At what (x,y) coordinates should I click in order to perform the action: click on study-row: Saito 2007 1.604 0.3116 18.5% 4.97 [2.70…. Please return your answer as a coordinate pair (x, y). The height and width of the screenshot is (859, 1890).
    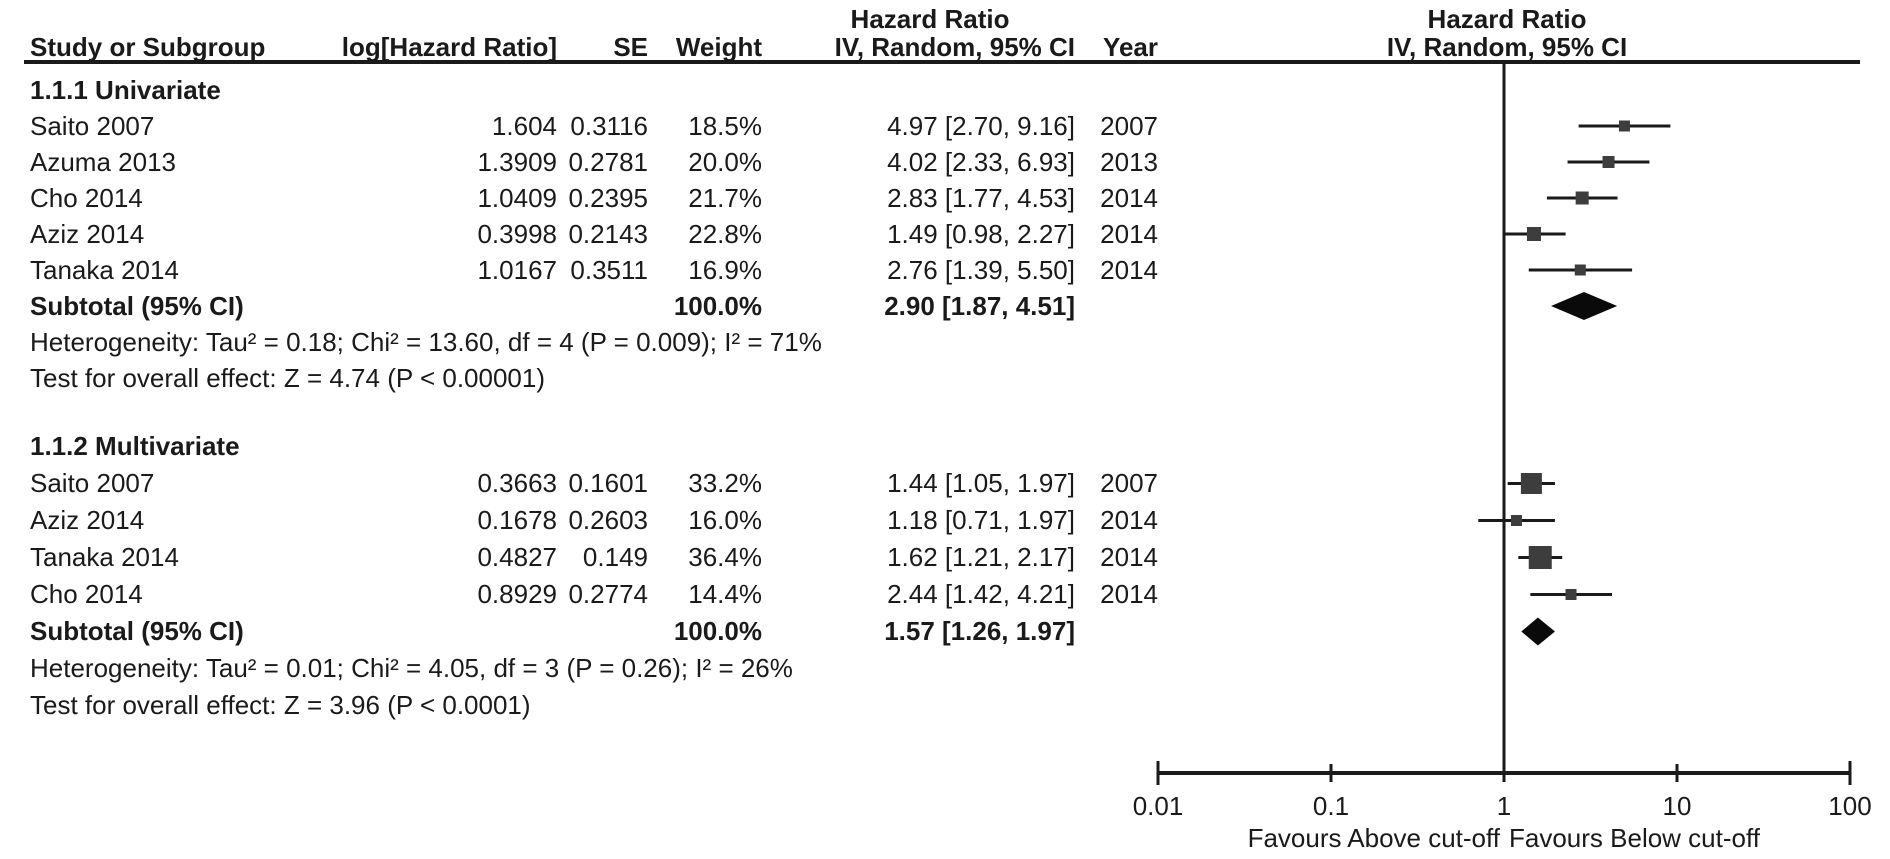
    Looking at the image, I should click on (585, 126).